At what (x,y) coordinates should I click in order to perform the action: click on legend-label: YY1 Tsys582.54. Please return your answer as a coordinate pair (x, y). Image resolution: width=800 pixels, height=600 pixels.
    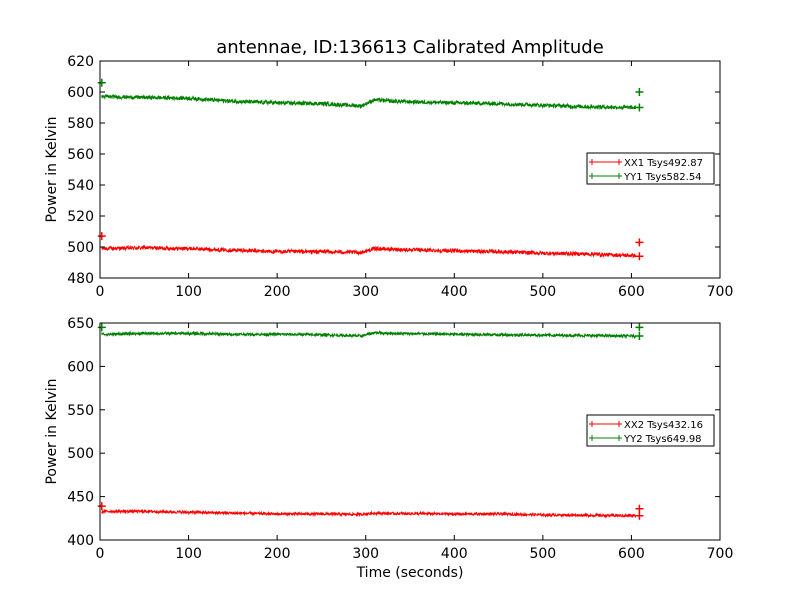
    Looking at the image, I should click on (662, 177).